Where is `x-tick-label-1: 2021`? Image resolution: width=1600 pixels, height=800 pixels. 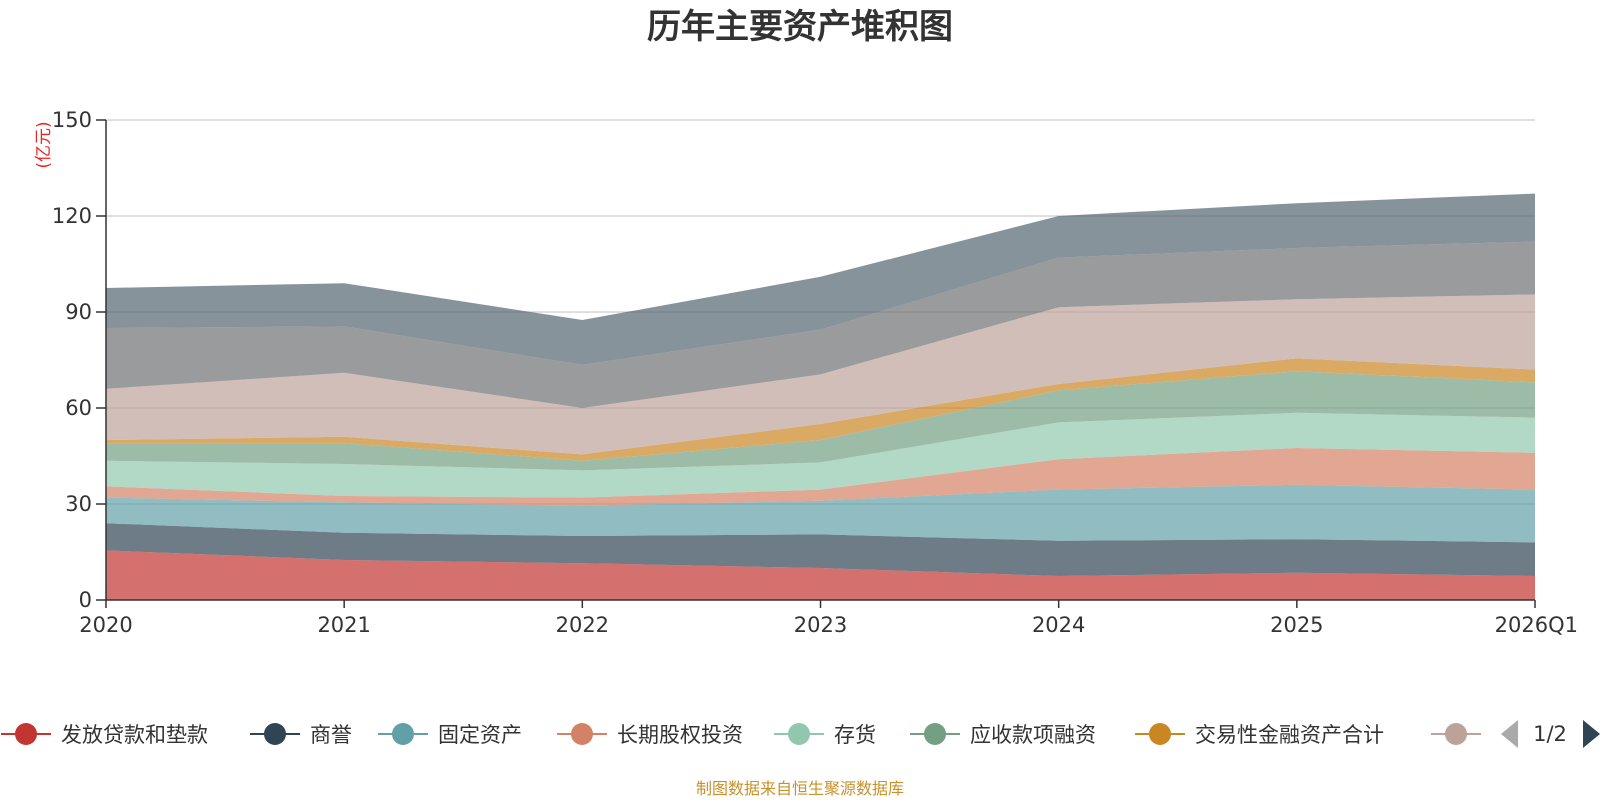 x-tick-label-1: 2021 is located at coordinates (343, 625).